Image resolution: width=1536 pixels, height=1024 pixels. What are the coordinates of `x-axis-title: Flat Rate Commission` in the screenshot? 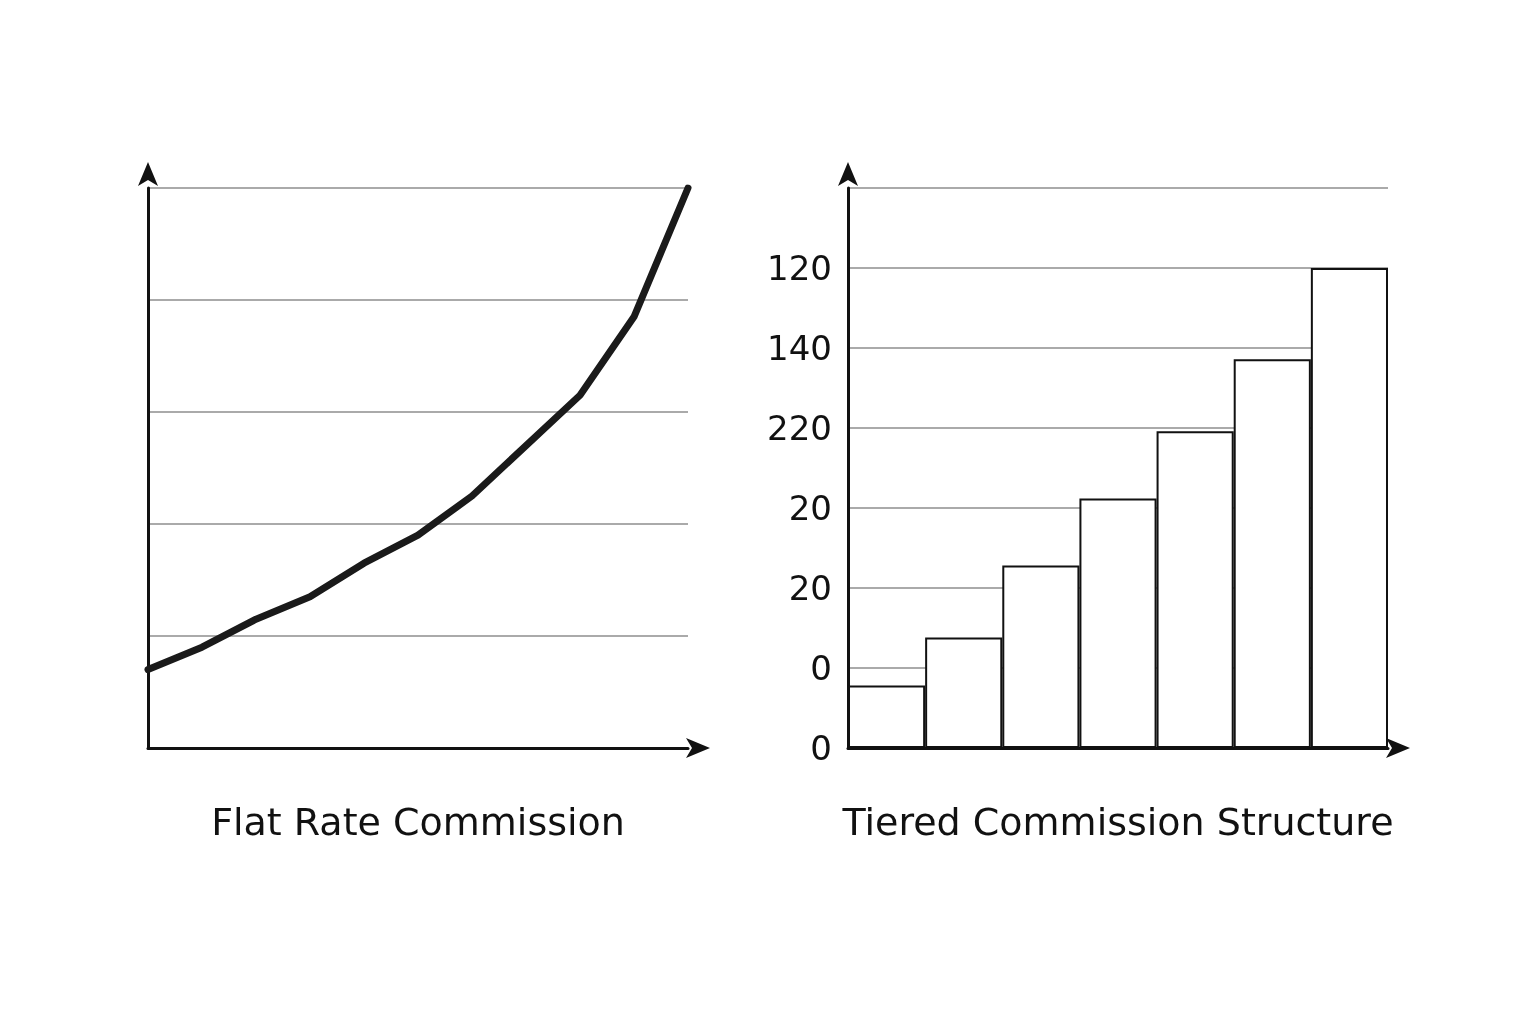 It's located at (418, 822).